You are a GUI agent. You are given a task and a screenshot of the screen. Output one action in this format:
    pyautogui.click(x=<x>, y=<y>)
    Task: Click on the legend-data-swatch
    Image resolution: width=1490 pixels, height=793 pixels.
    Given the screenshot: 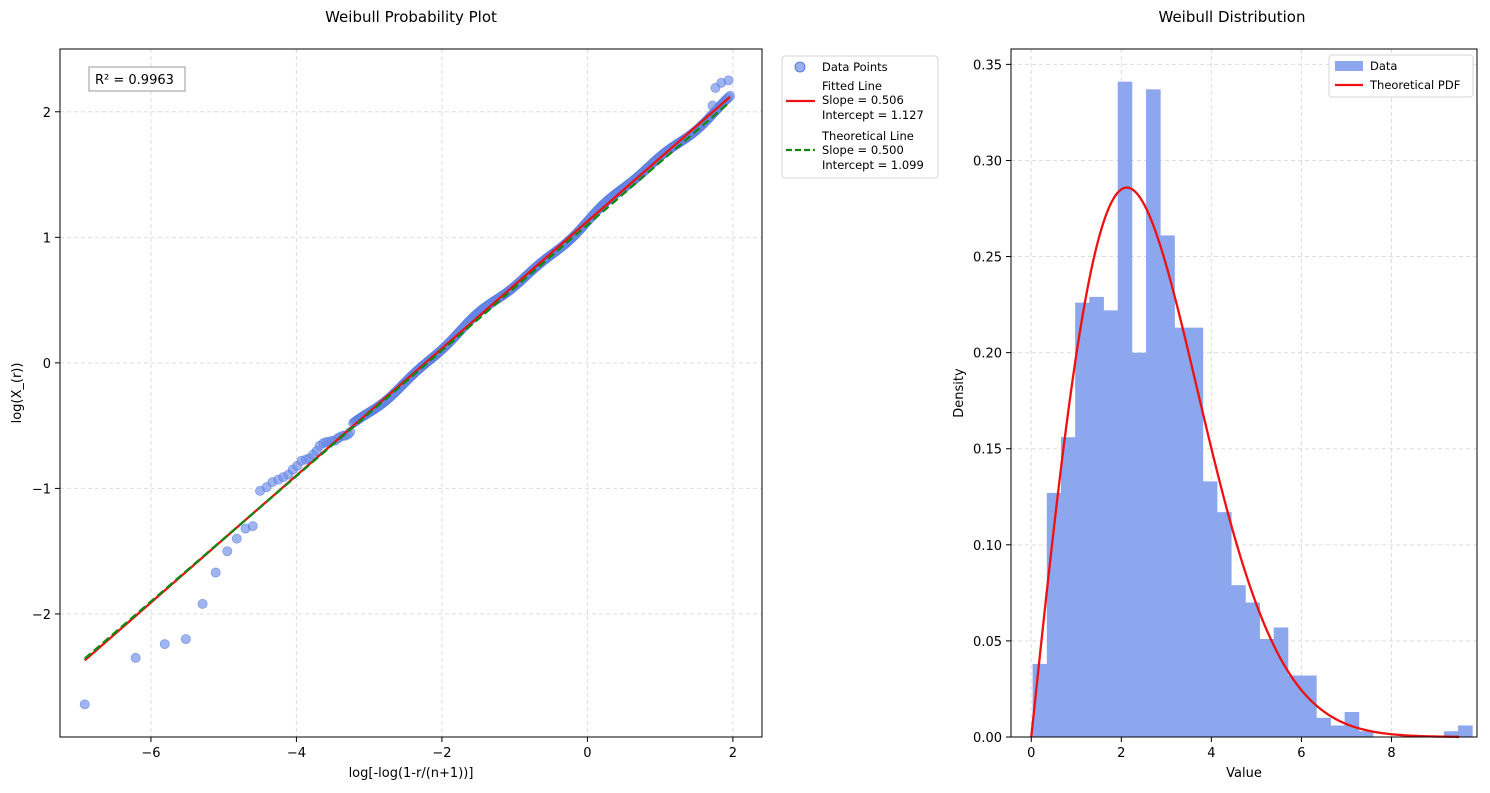 What is the action you would take?
    pyautogui.click(x=1349, y=66)
    